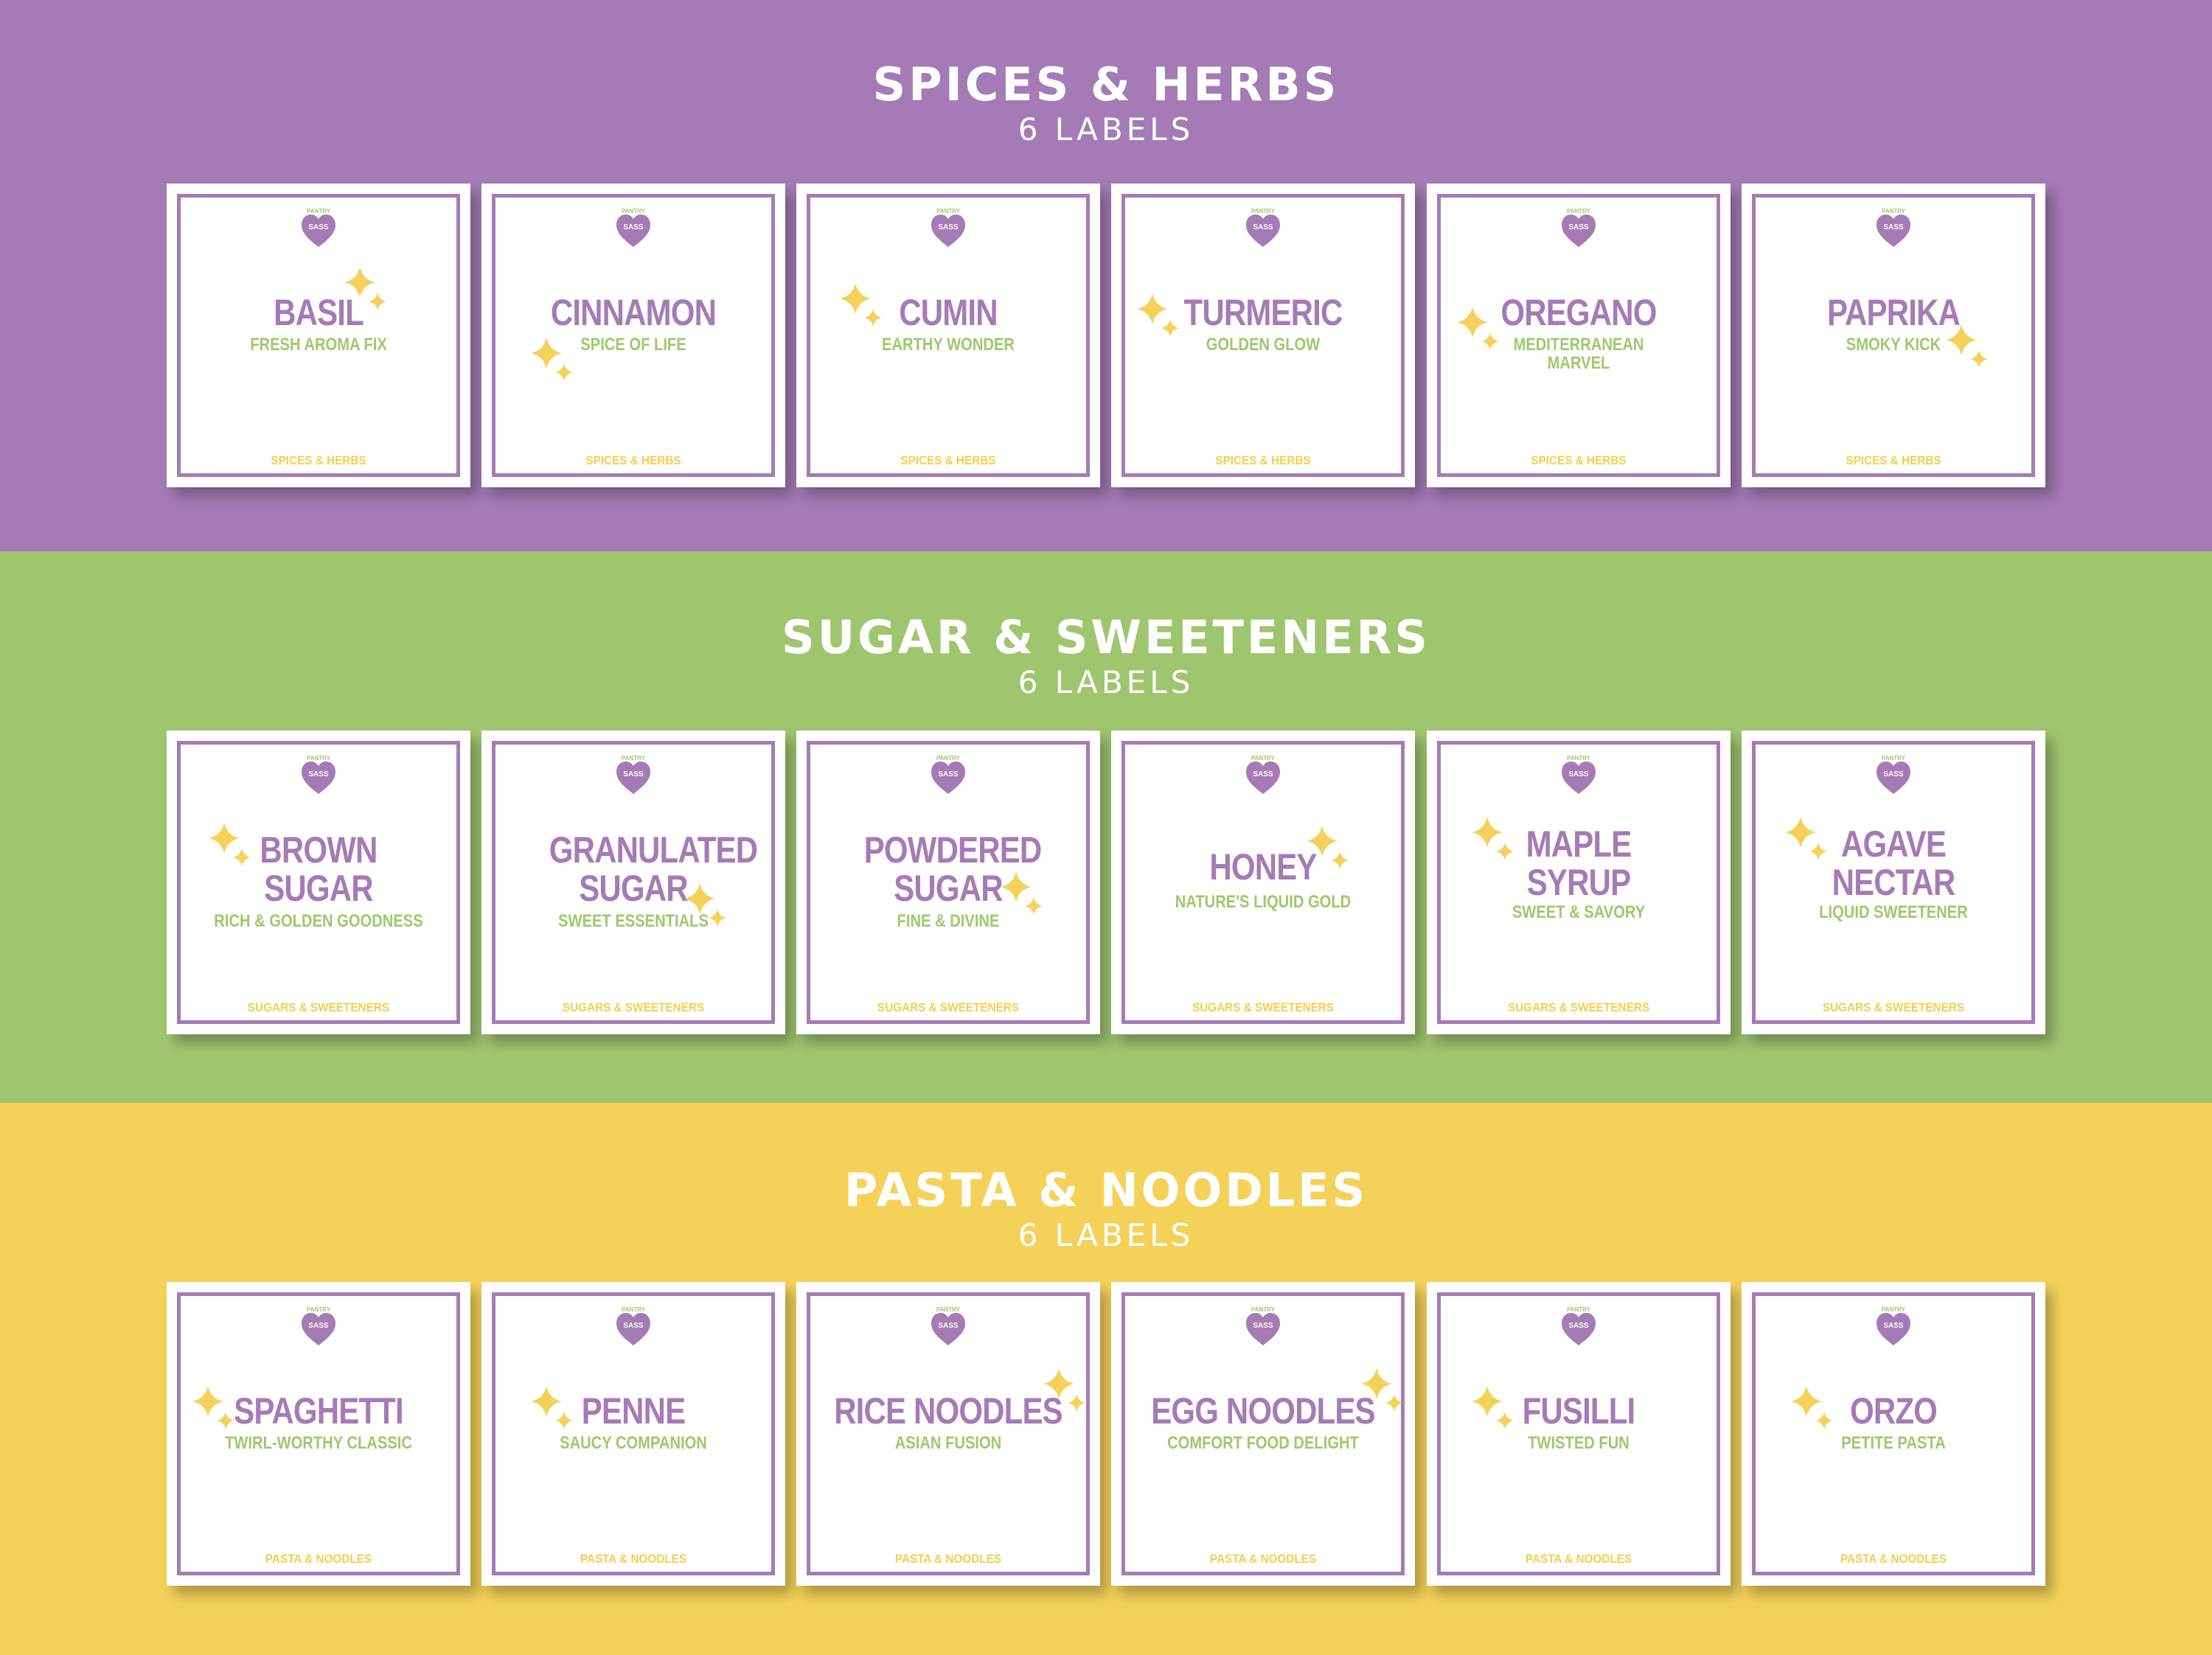 The width and height of the screenshot is (2212, 1655). I want to click on label-name: AGAVE NECTAR, so click(1894, 863).